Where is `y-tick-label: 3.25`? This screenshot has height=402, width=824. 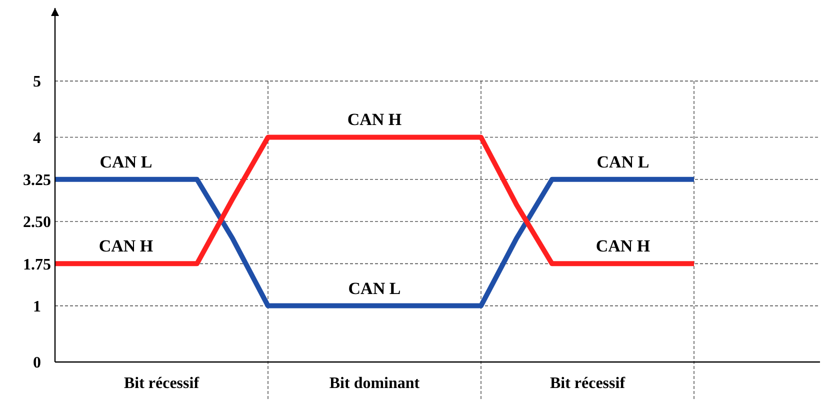 y-tick-label: 3.25 is located at coordinates (37, 180).